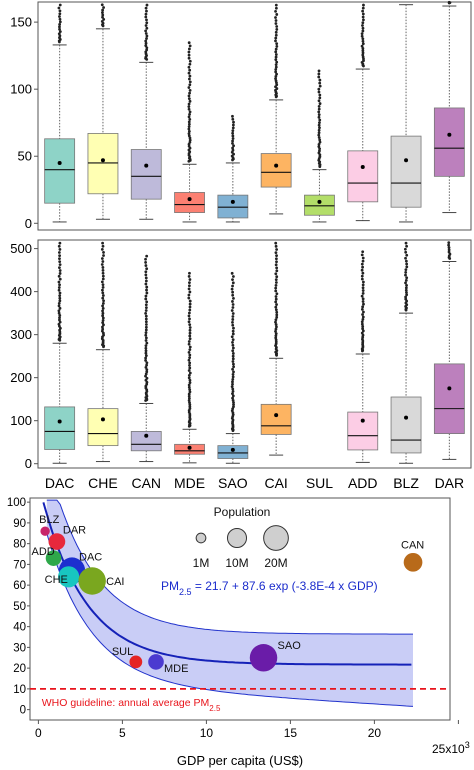 The width and height of the screenshot is (474, 770). I want to click on y-tick-label: 100, so click(16, 503).